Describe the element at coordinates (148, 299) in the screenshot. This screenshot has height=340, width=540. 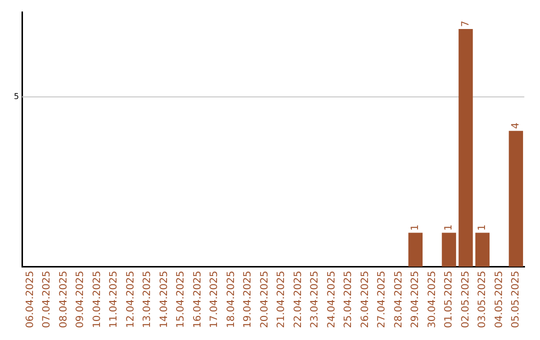
I see `x-tick-label: 13.04.2025` at that location.